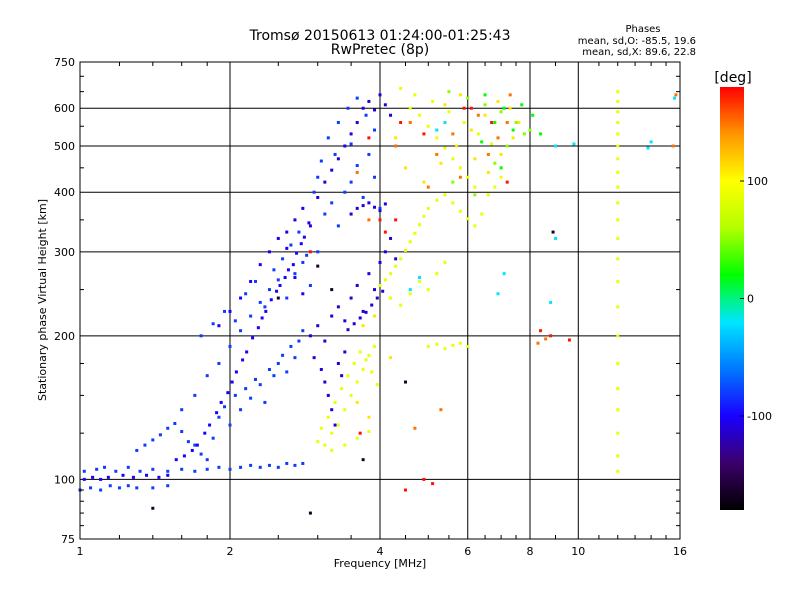 The width and height of the screenshot is (800, 600). Describe the element at coordinates (42, 300) in the screenshot. I see `y-axis-label: Stationary phase Virtual Height [km]` at that location.